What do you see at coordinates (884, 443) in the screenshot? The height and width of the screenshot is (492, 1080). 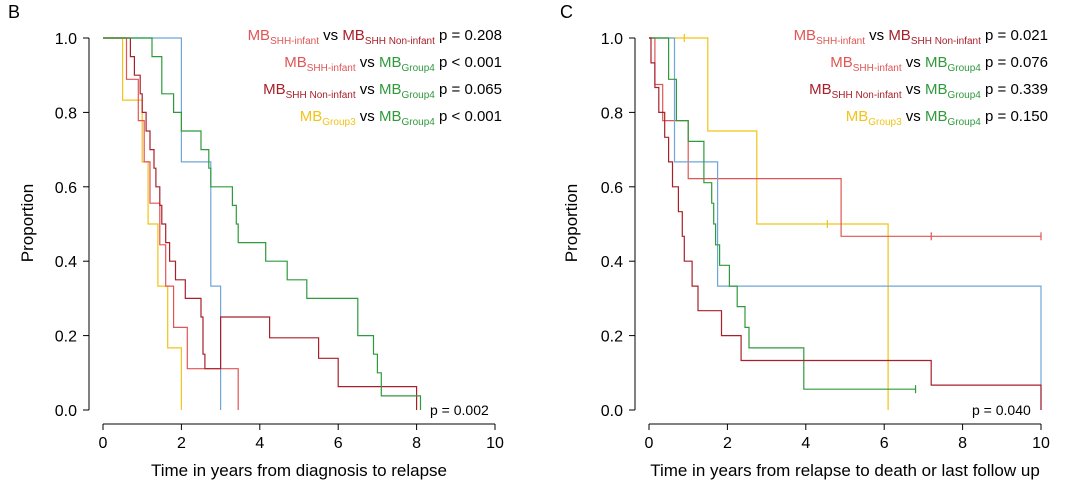 I see `panel-c-x-tick-label: 6` at bounding box center [884, 443].